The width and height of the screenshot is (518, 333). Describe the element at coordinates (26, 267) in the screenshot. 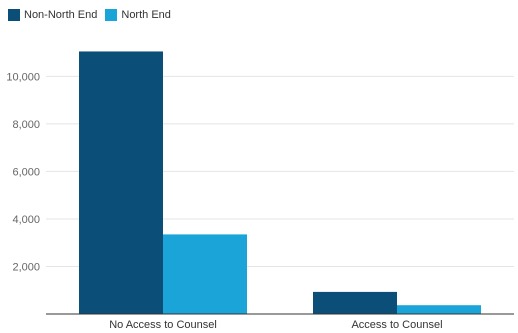

I see `y-tick-label: 2,000` at that location.